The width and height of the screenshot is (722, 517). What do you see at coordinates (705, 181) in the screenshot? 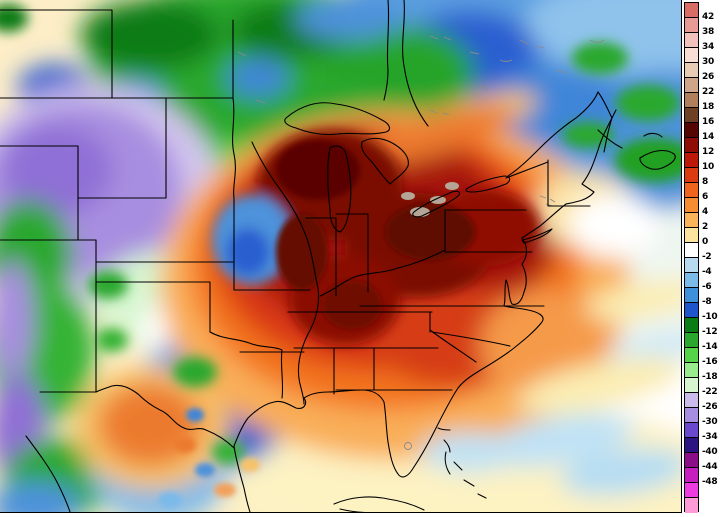
I see `color-scale-tick-label: 8` at bounding box center [705, 181].